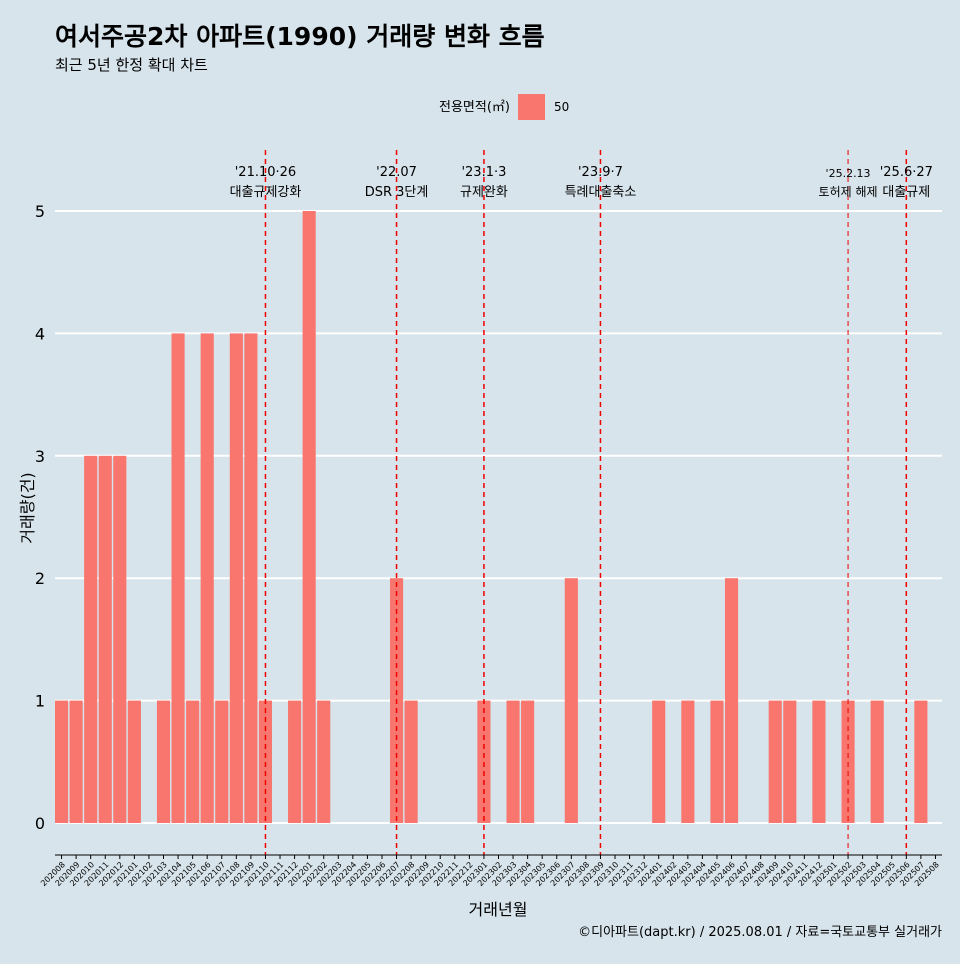 This screenshot has height=964, width=960. What do you see at coordinates (396, 172) in the screenshot?
I see `annotation-date: '22.07` at bounding box center [396, 172].